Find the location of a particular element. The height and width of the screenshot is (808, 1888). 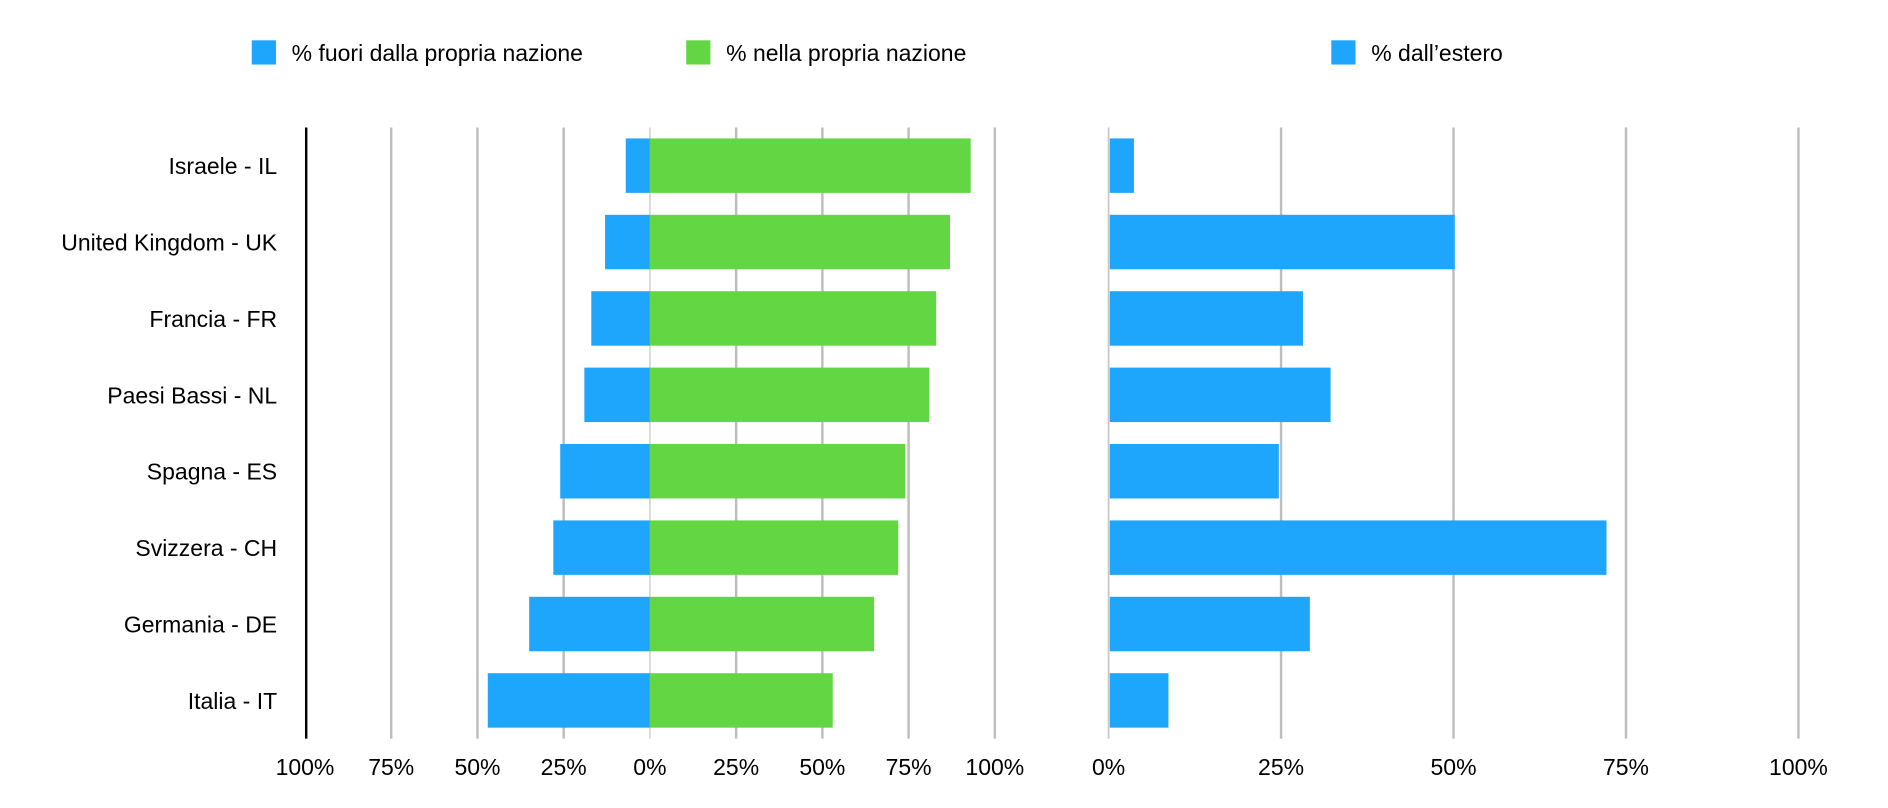

category-label: Paesi Bassi - NL is located at coordinates (192, 395).